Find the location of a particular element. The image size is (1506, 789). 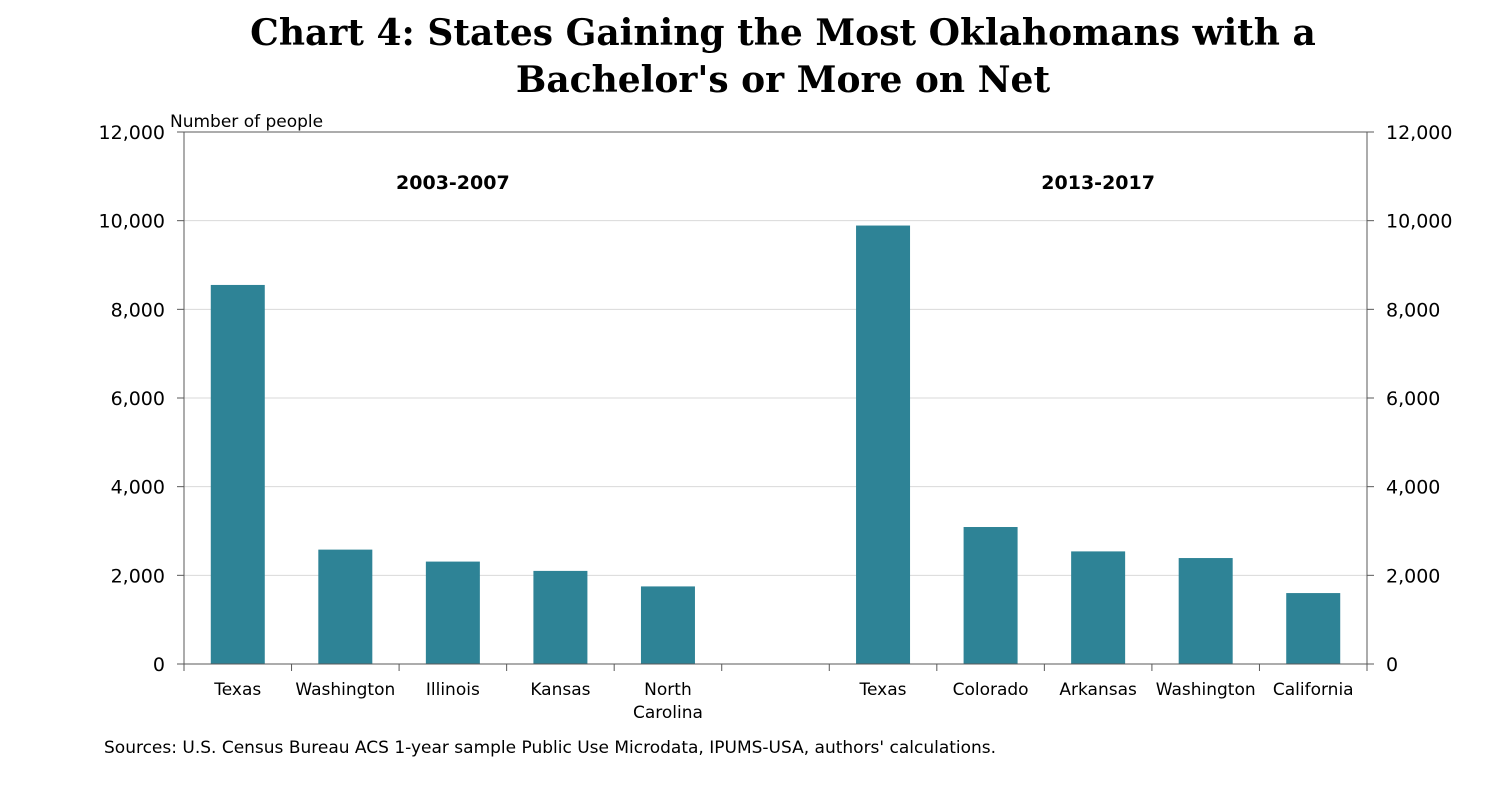

period-label: 2013-2017 is located at coordinates (1098, 183).